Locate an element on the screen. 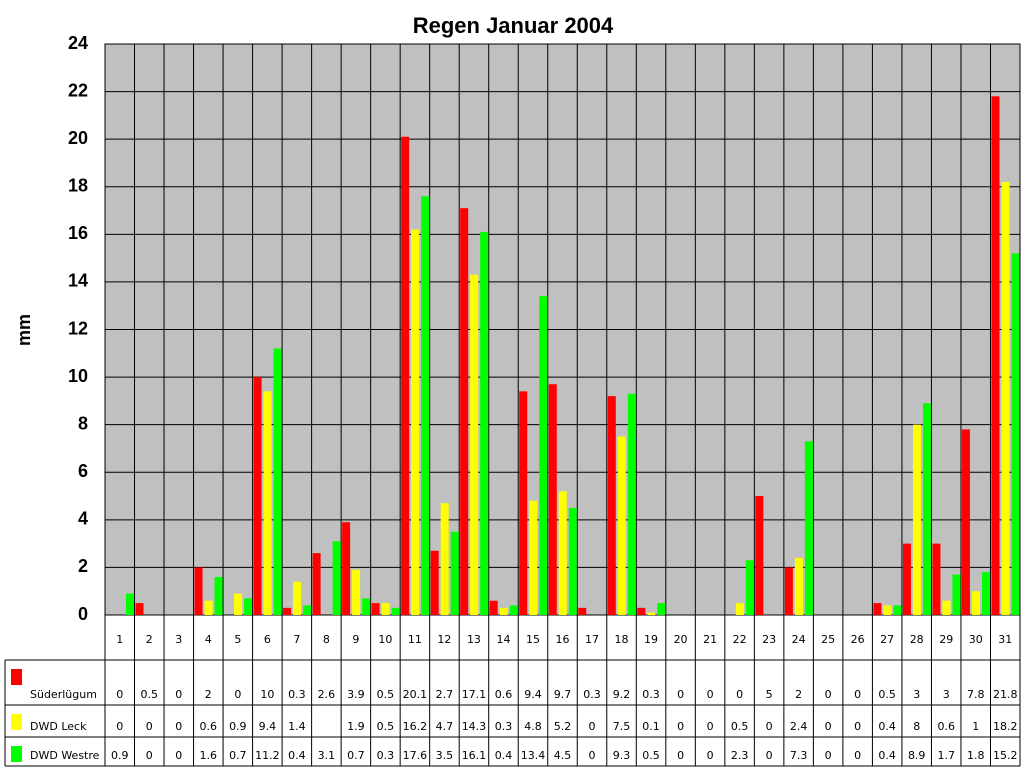  table-value: 4.8 is located at coordinates (533, 726).